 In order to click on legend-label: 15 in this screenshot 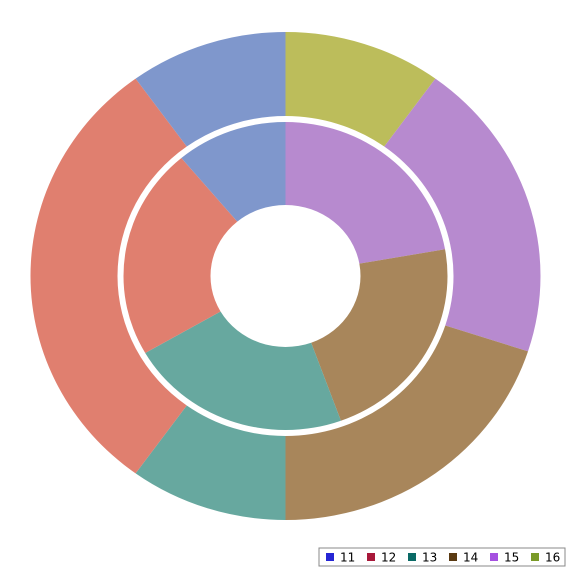, I will do `click(511, 558)`.